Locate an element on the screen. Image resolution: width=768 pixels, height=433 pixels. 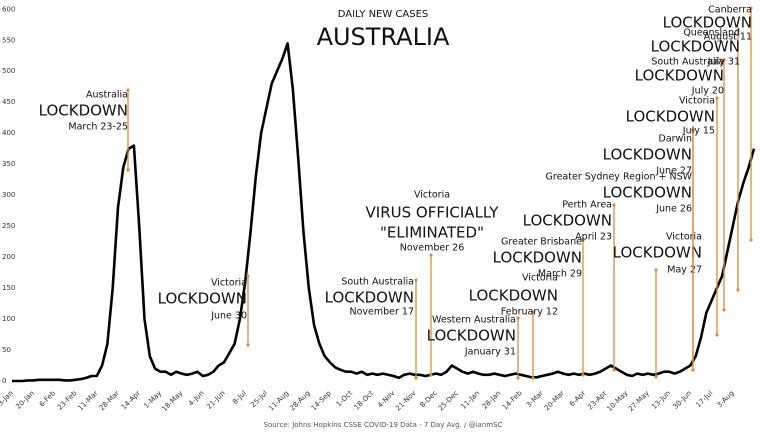
y-tick-label: 50 is located at coordinates (6, 350).